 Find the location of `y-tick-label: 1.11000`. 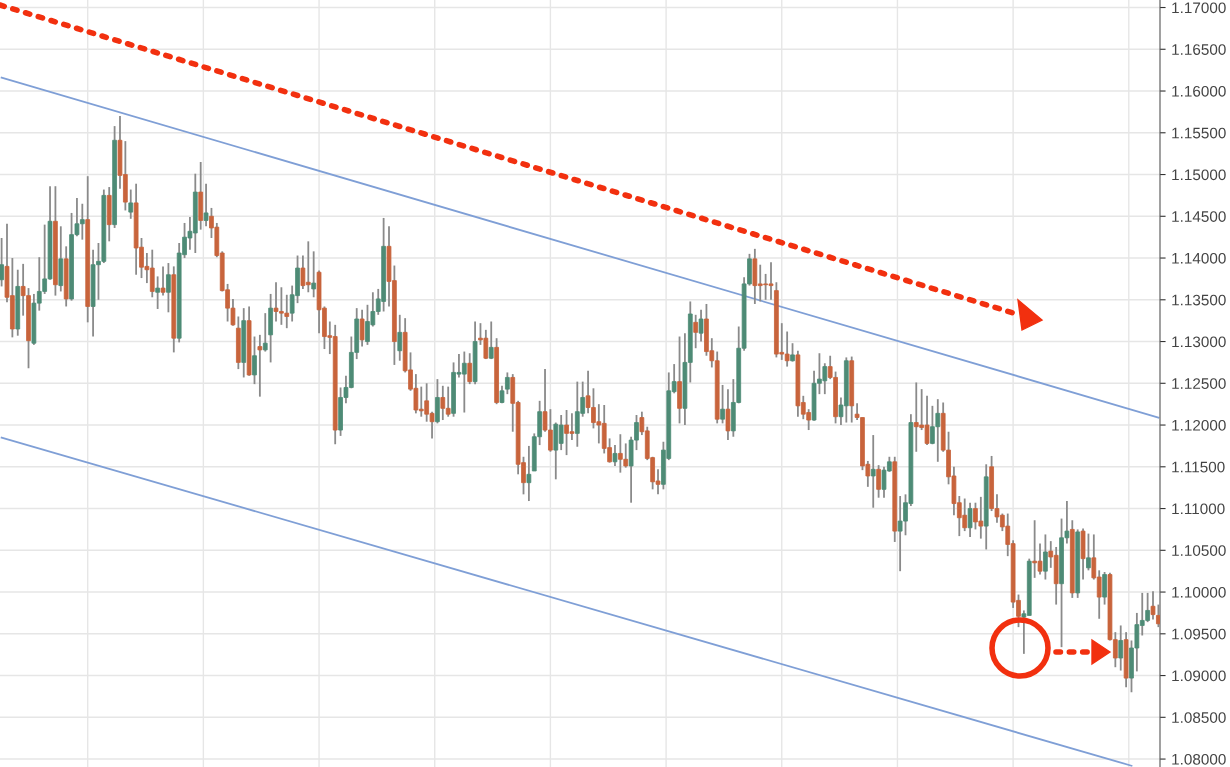

y-tick-label: 1.11000 is located at coordinates (1198, 509).